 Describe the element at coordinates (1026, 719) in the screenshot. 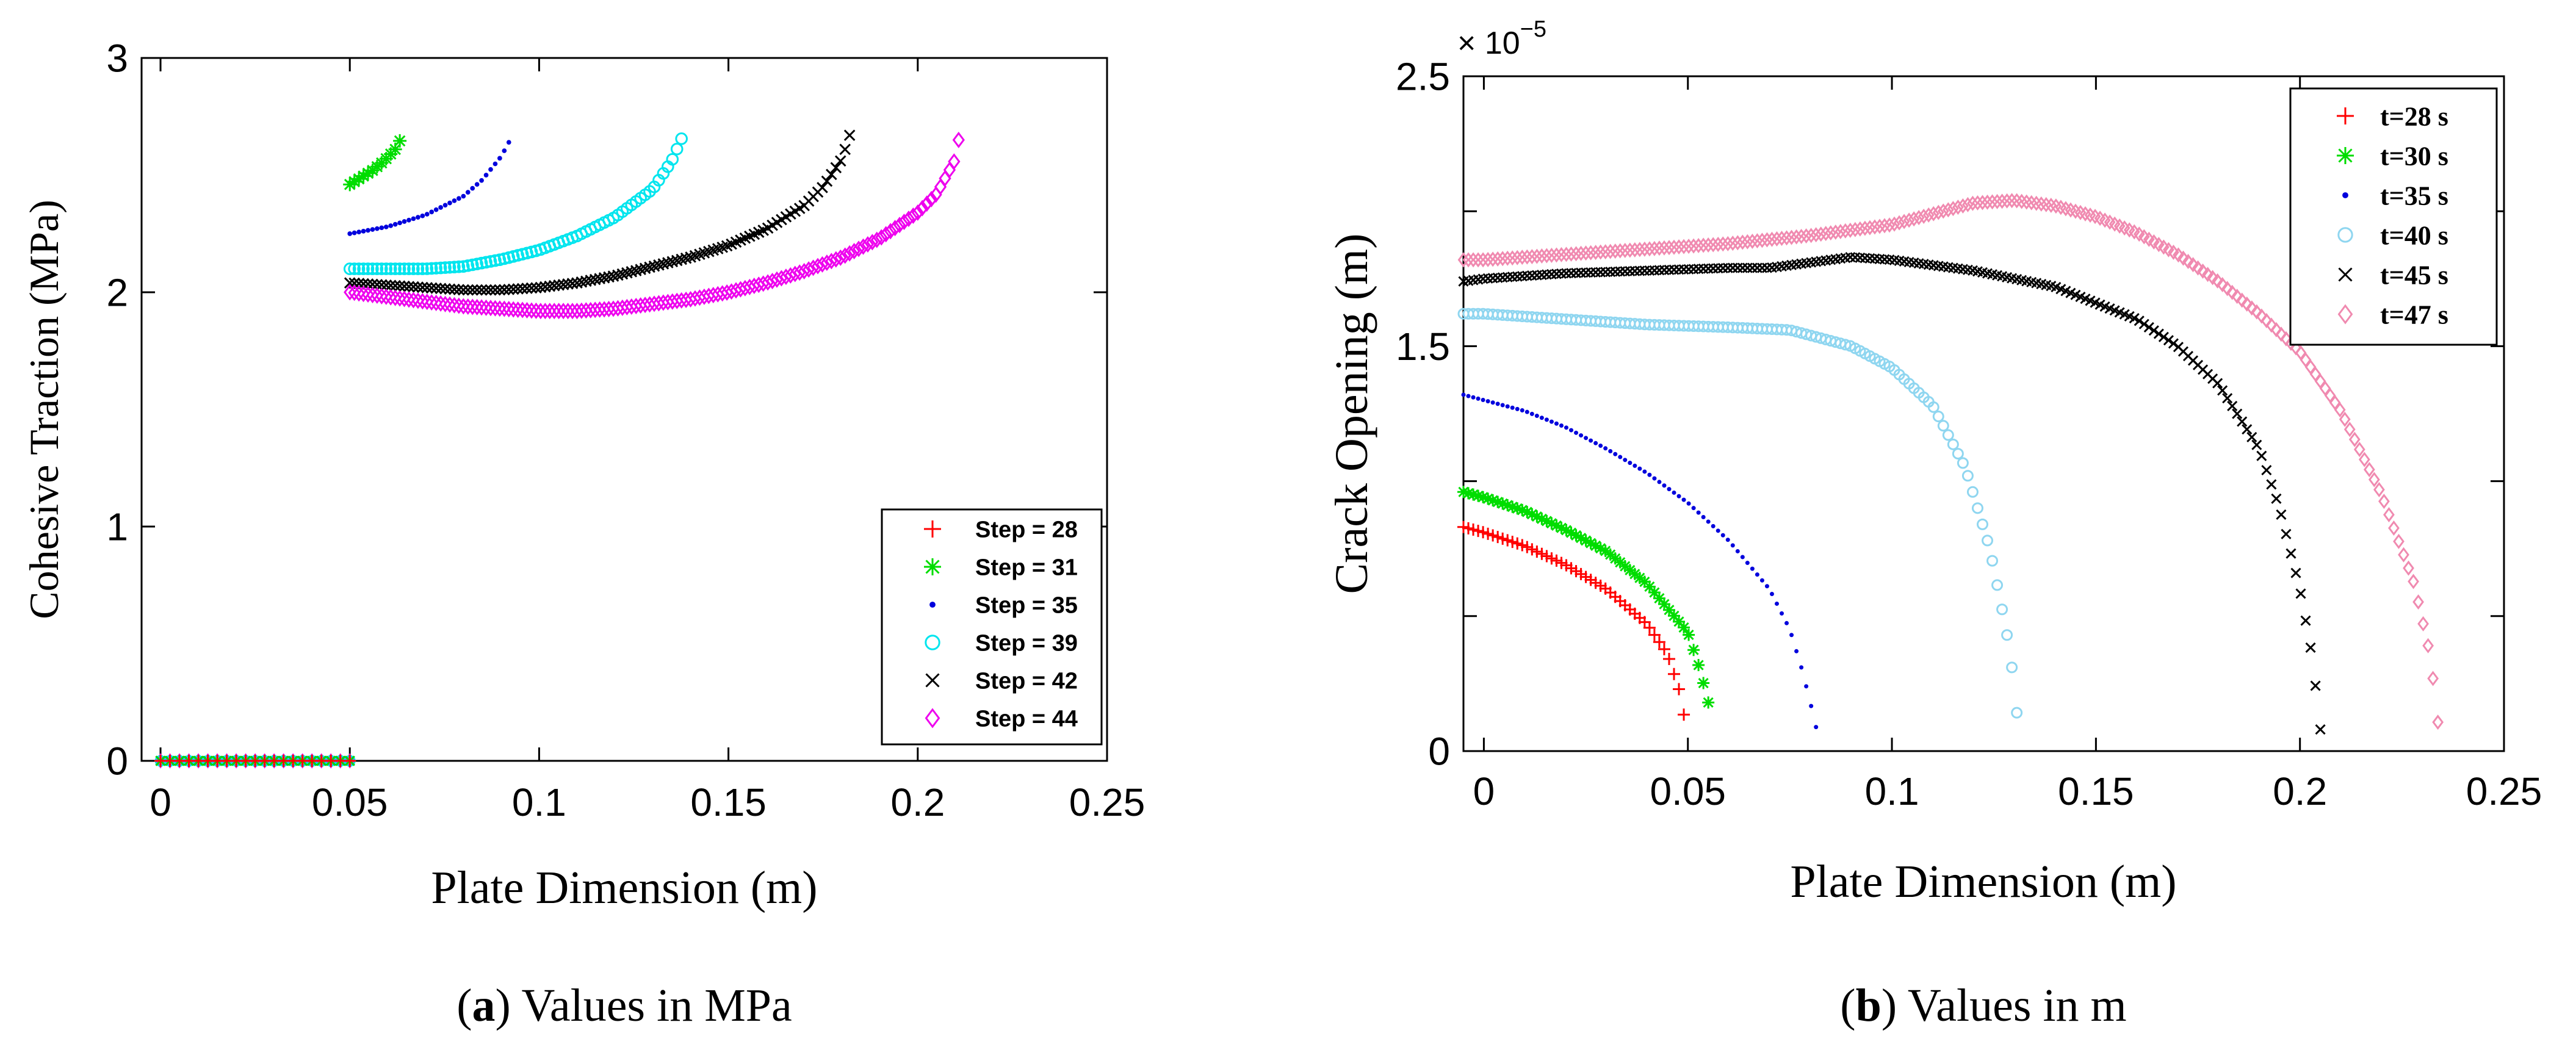

I see `legend-entry: Step = 44` at that location.